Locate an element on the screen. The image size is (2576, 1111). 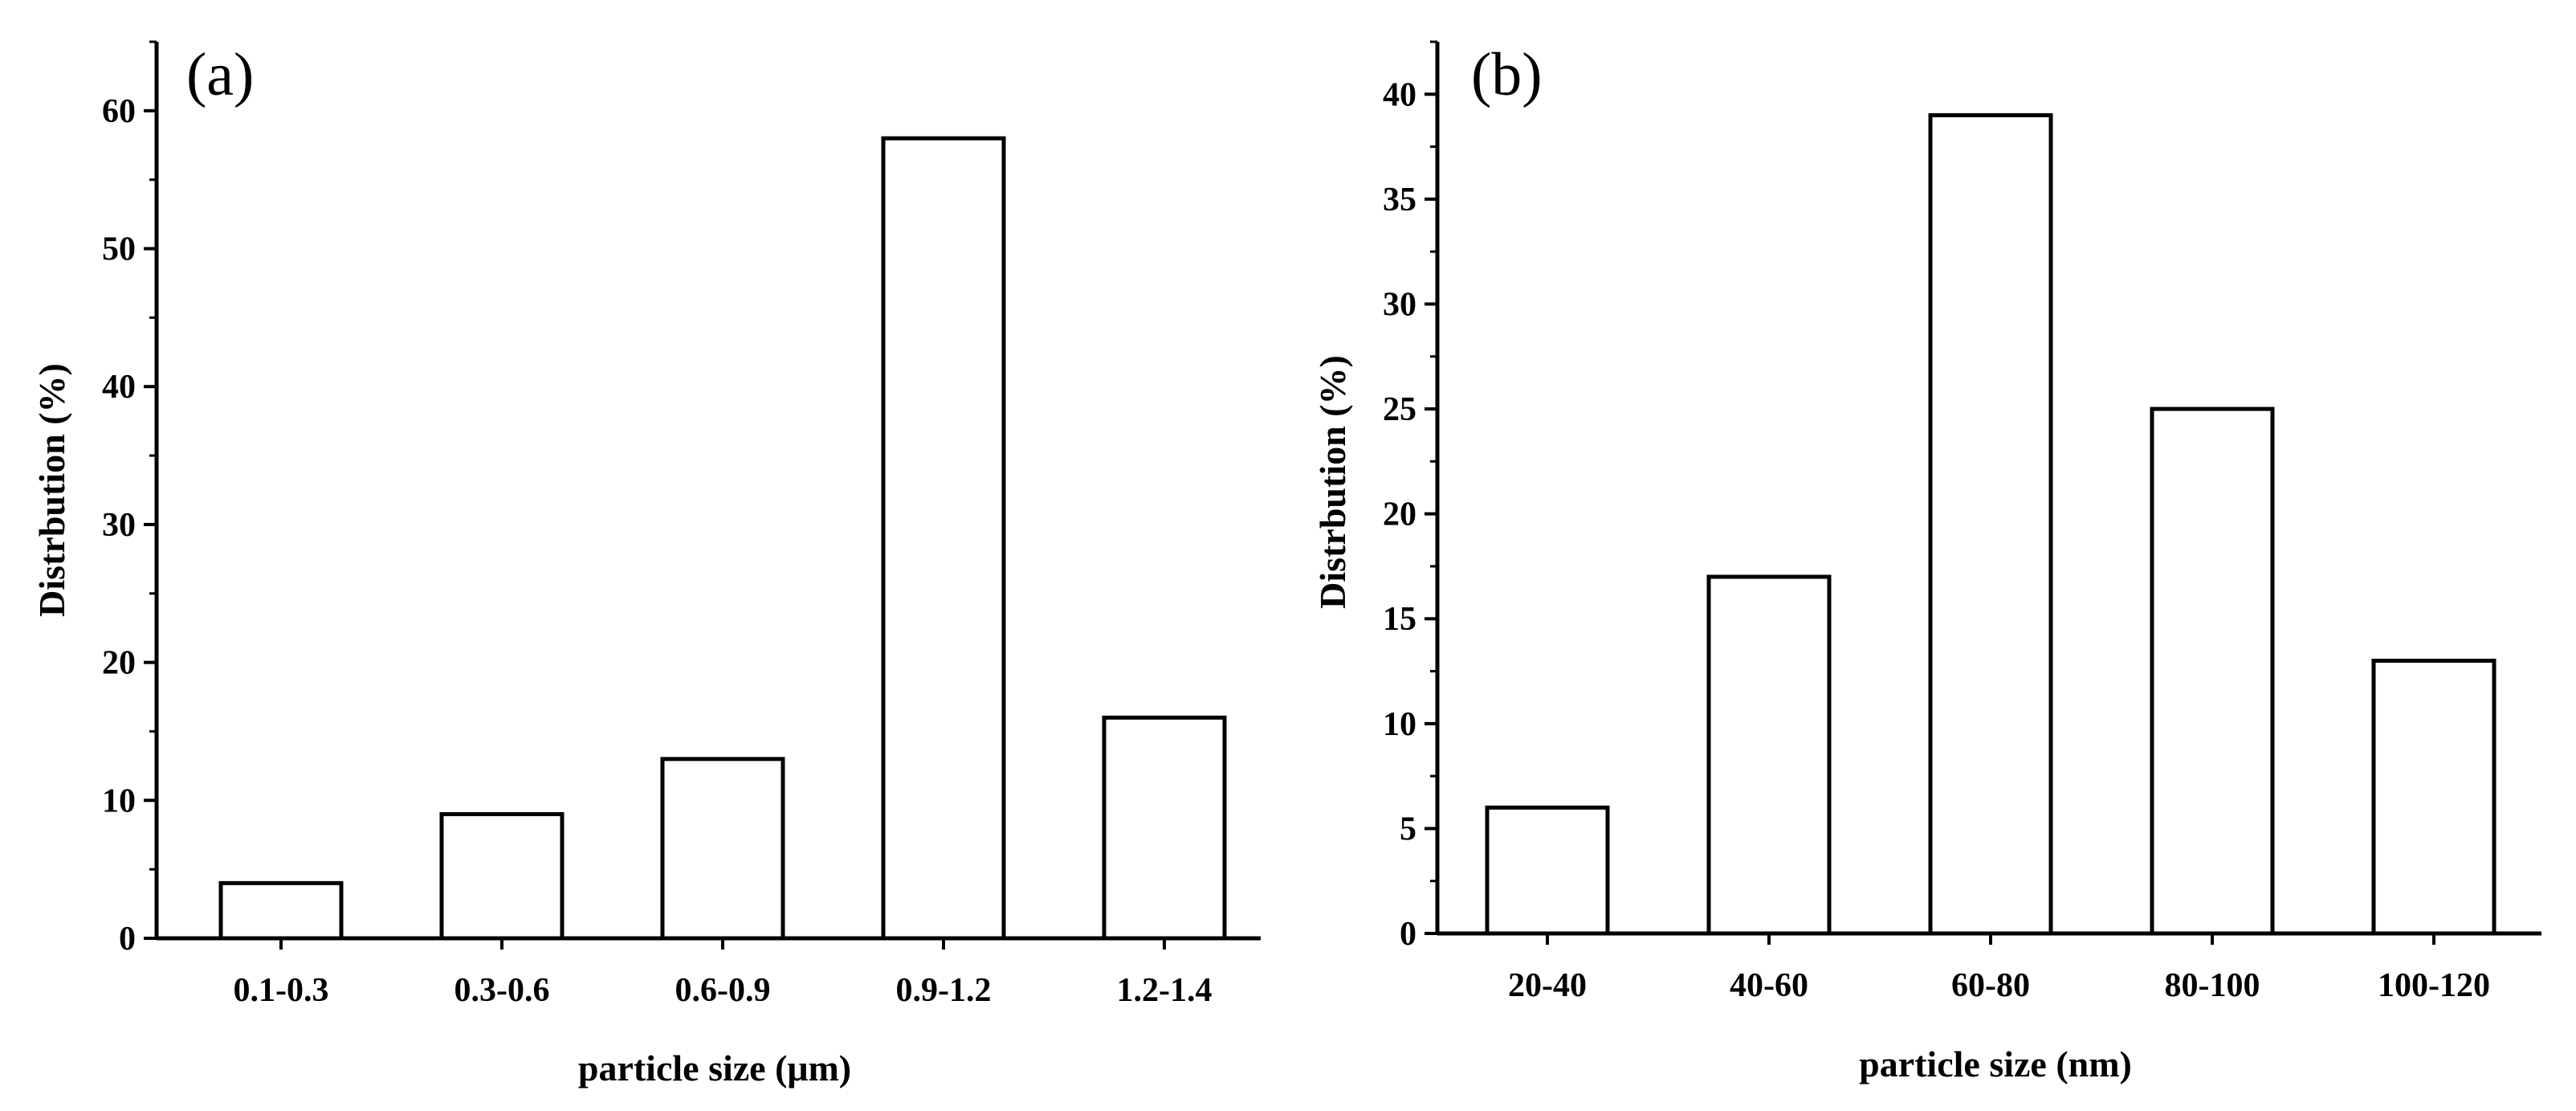
y-tick-label: 35 is located at coordinates (1399, 200).